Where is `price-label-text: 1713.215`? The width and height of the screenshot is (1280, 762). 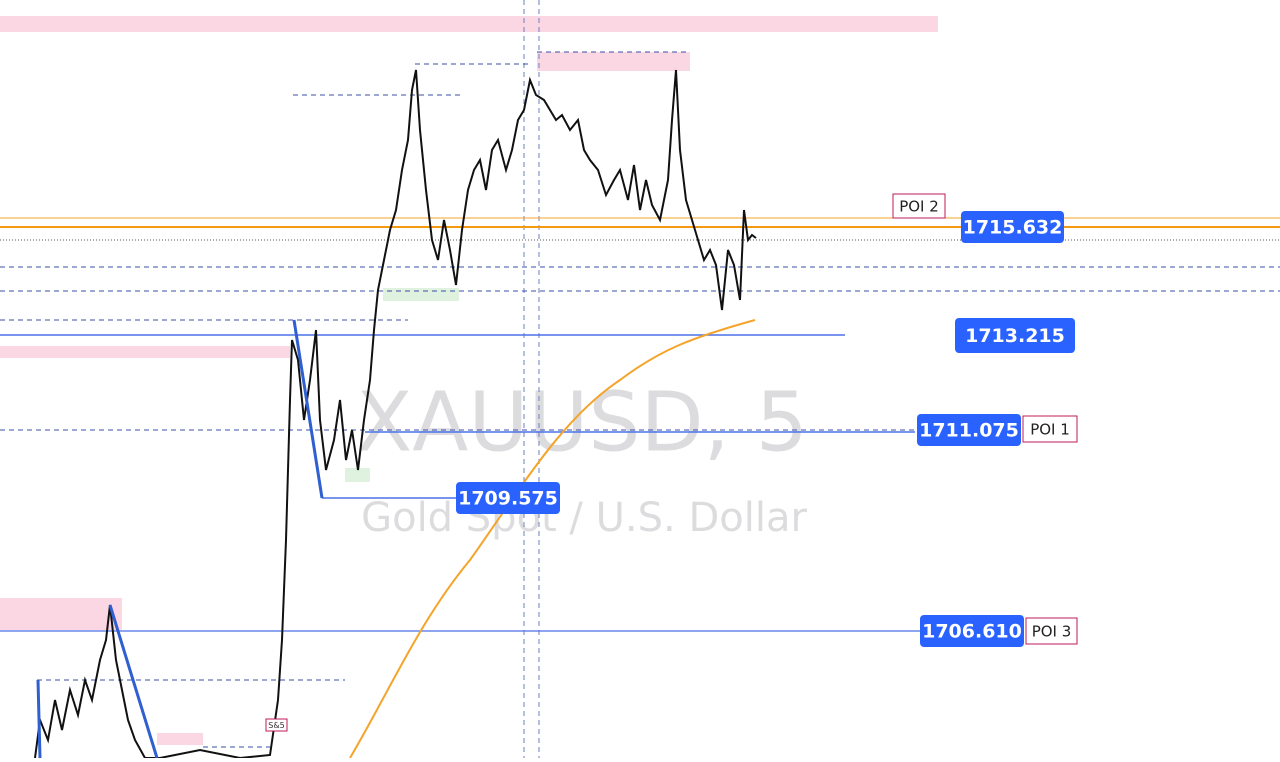 price-label-text: 1713.215 is located at coordinates (1015, 336).